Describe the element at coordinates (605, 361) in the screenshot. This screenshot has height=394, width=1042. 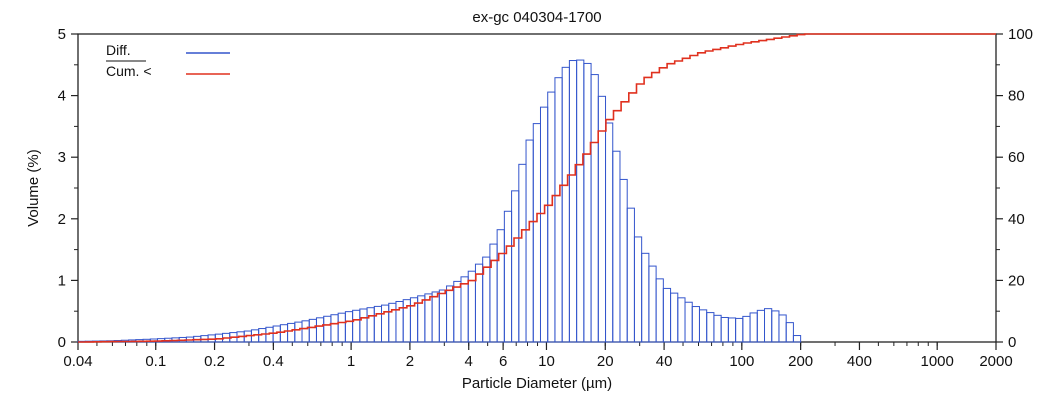
I see `x-tick-label: 20` at that location.